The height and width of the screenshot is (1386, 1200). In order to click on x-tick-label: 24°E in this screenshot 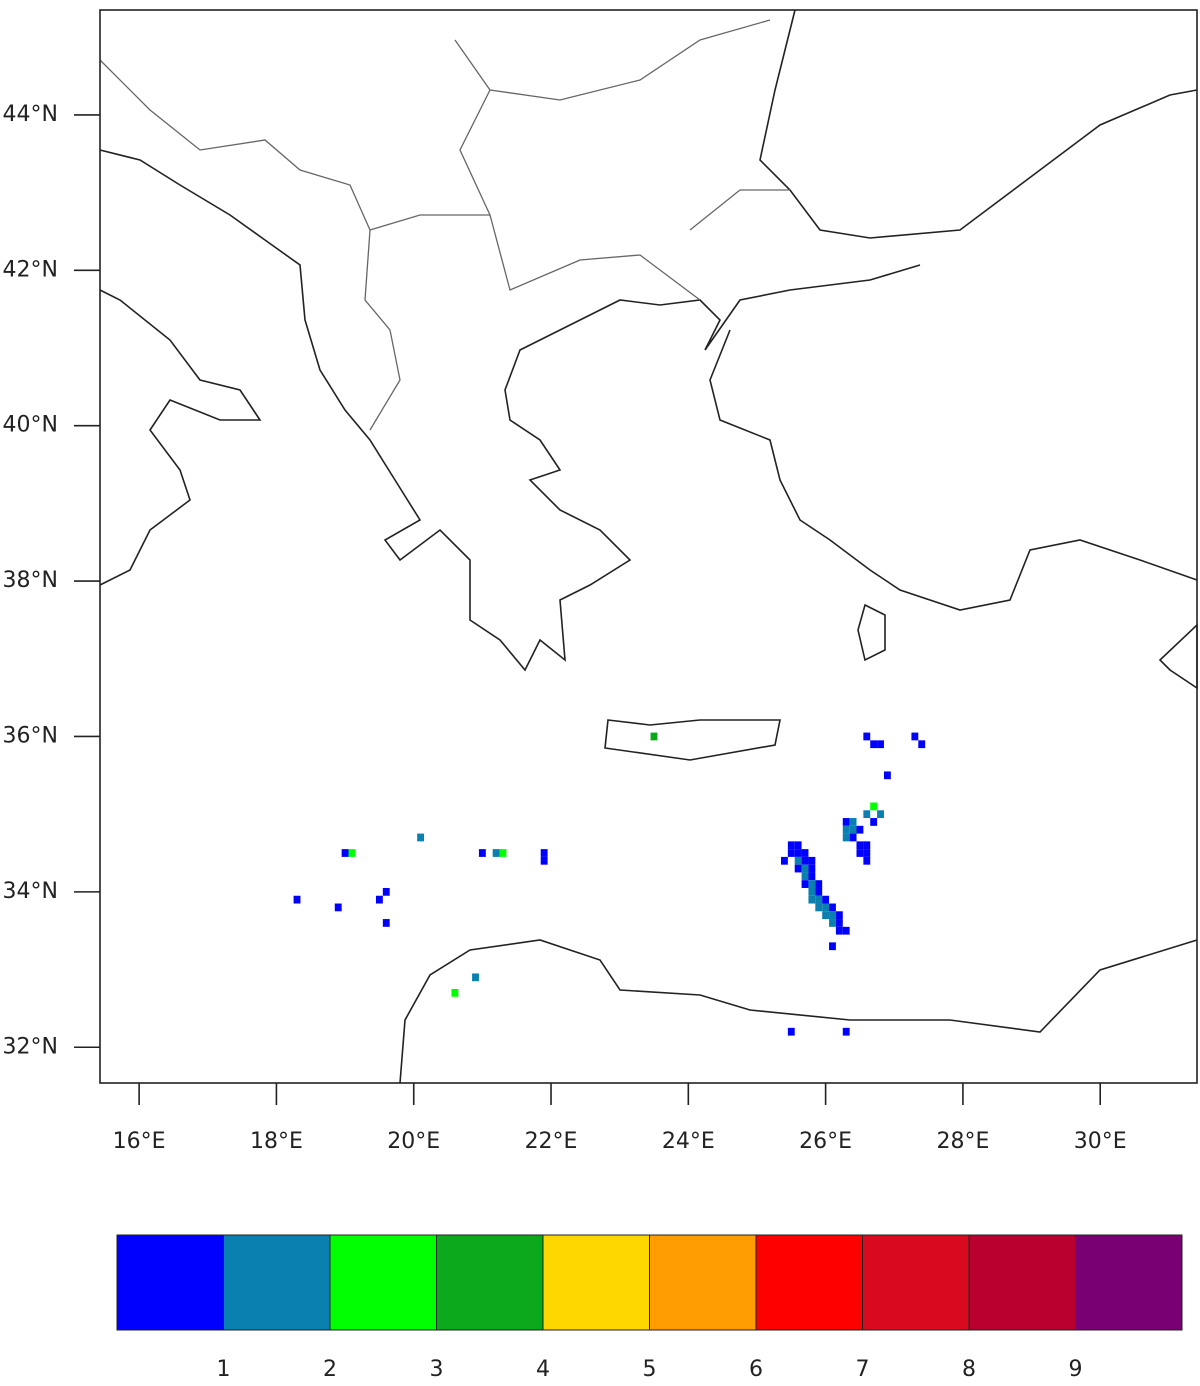, I will do `click(688, 1141)`.